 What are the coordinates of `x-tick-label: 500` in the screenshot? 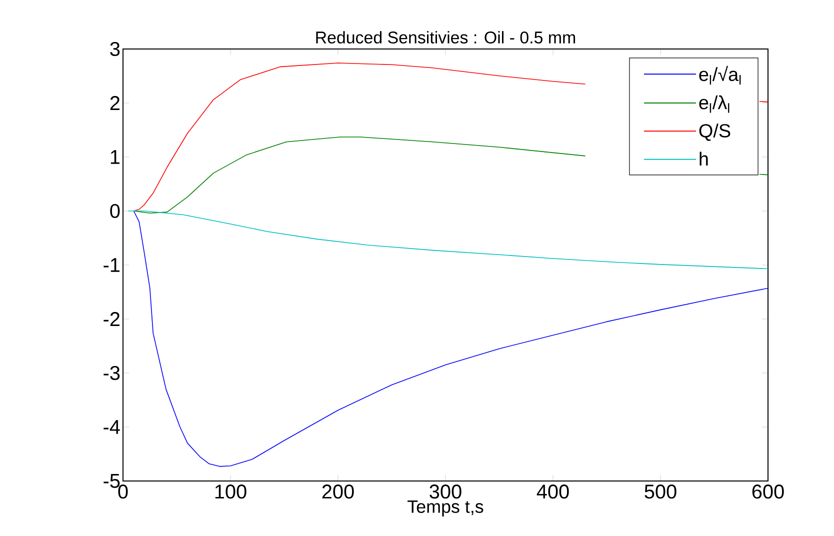 It's located at (660, 491).